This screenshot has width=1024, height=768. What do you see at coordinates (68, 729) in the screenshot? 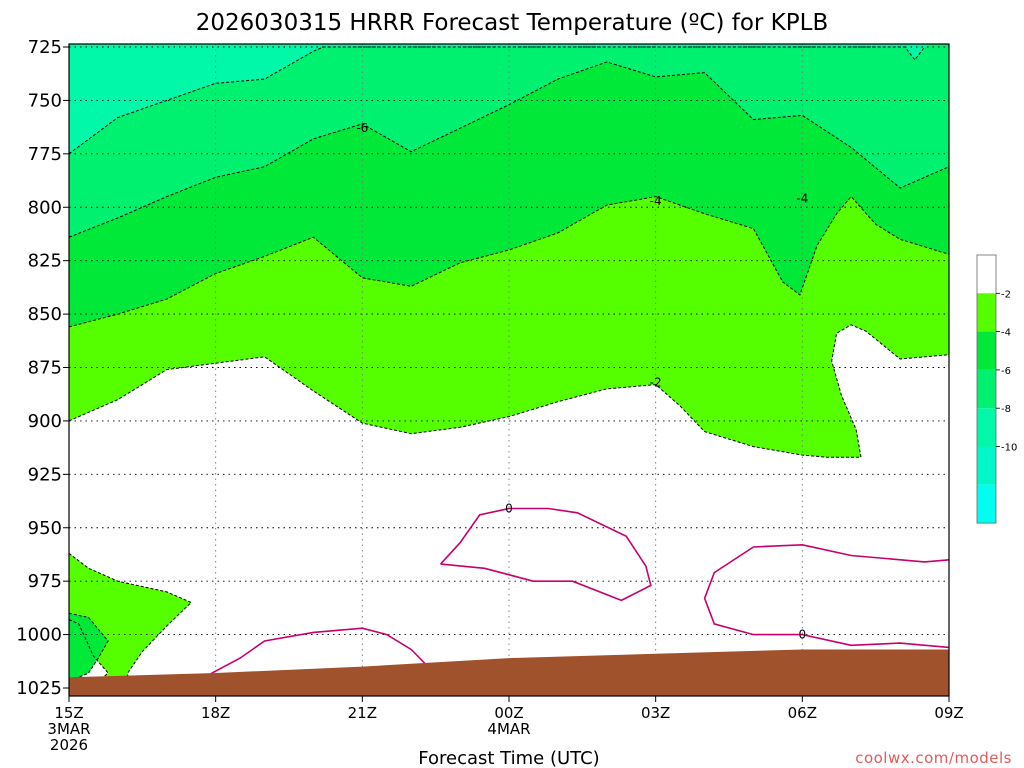
I see `x-tick-label-0-1: 3MAR` at bounding box center [68, 729].